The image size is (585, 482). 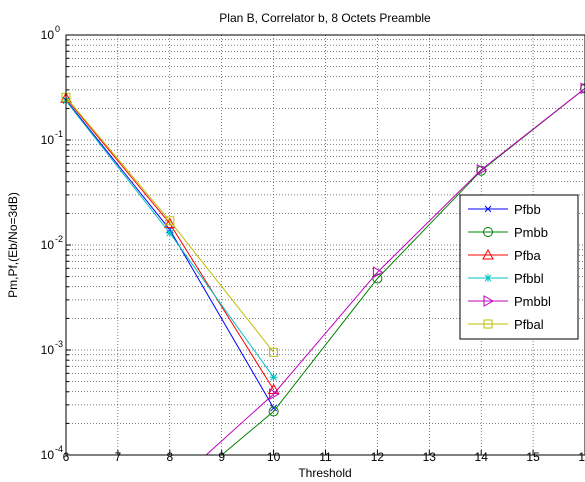 I want to click on y-tick-label-exponent: -3, so click(x=59, y=344).